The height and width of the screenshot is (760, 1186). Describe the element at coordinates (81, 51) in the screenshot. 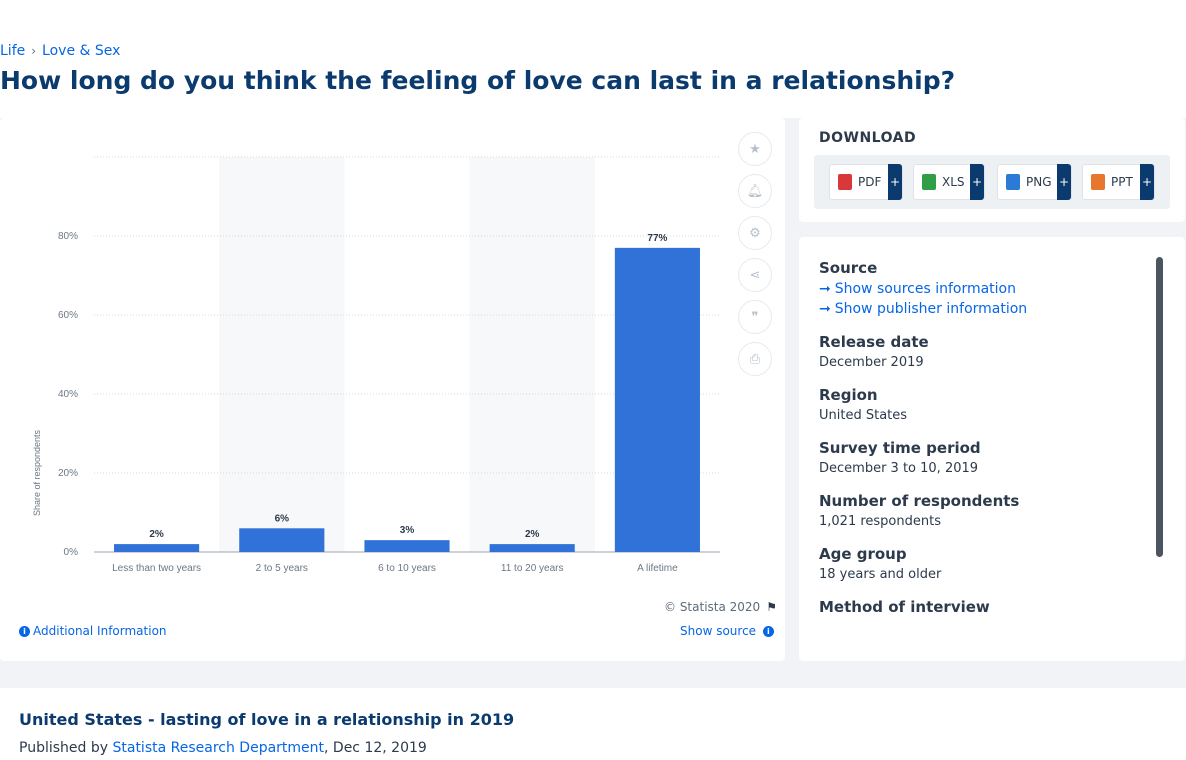

I see `breadcrumb-love-sex: Love & Sex` at that location.